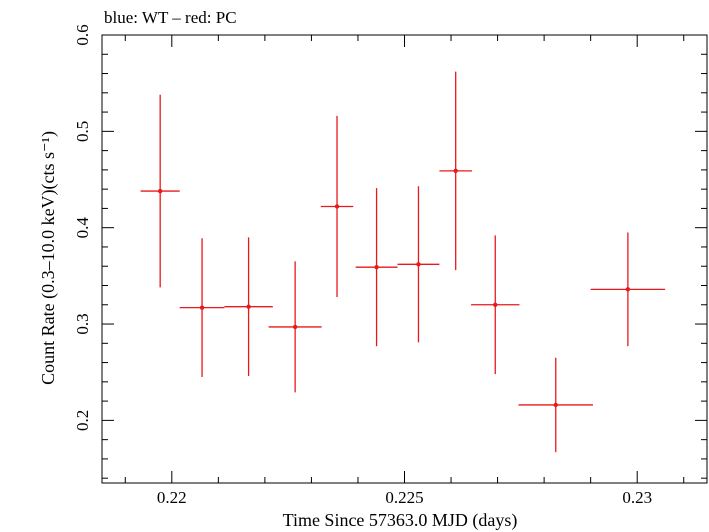 The height and width of the screenshot is (532, 709). Describe the element at coordinates (82, 420) in the screenshot. I see `y-tick-label: 0.2` at that location.